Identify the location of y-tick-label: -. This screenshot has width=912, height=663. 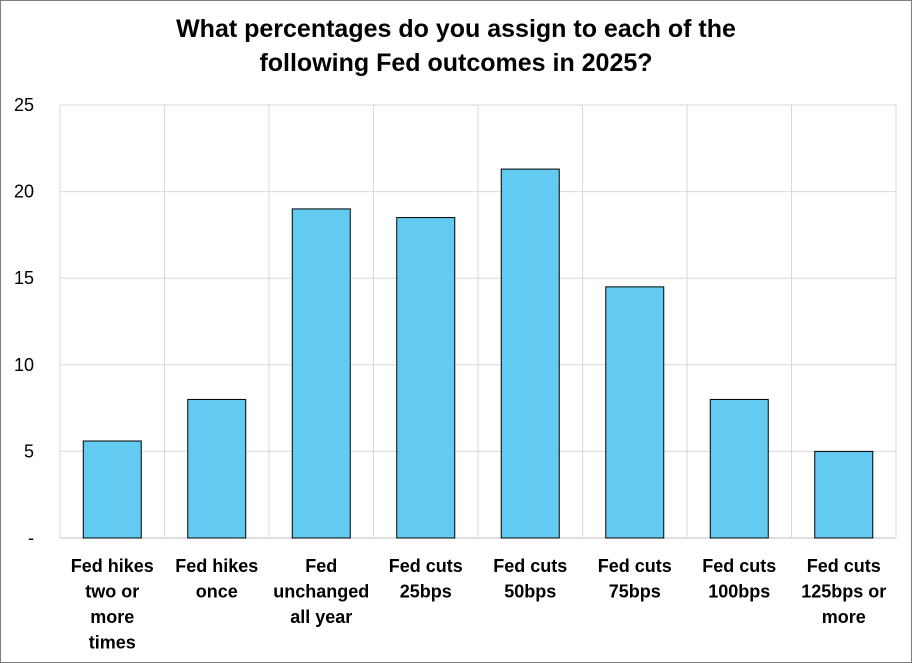
(31, 538).